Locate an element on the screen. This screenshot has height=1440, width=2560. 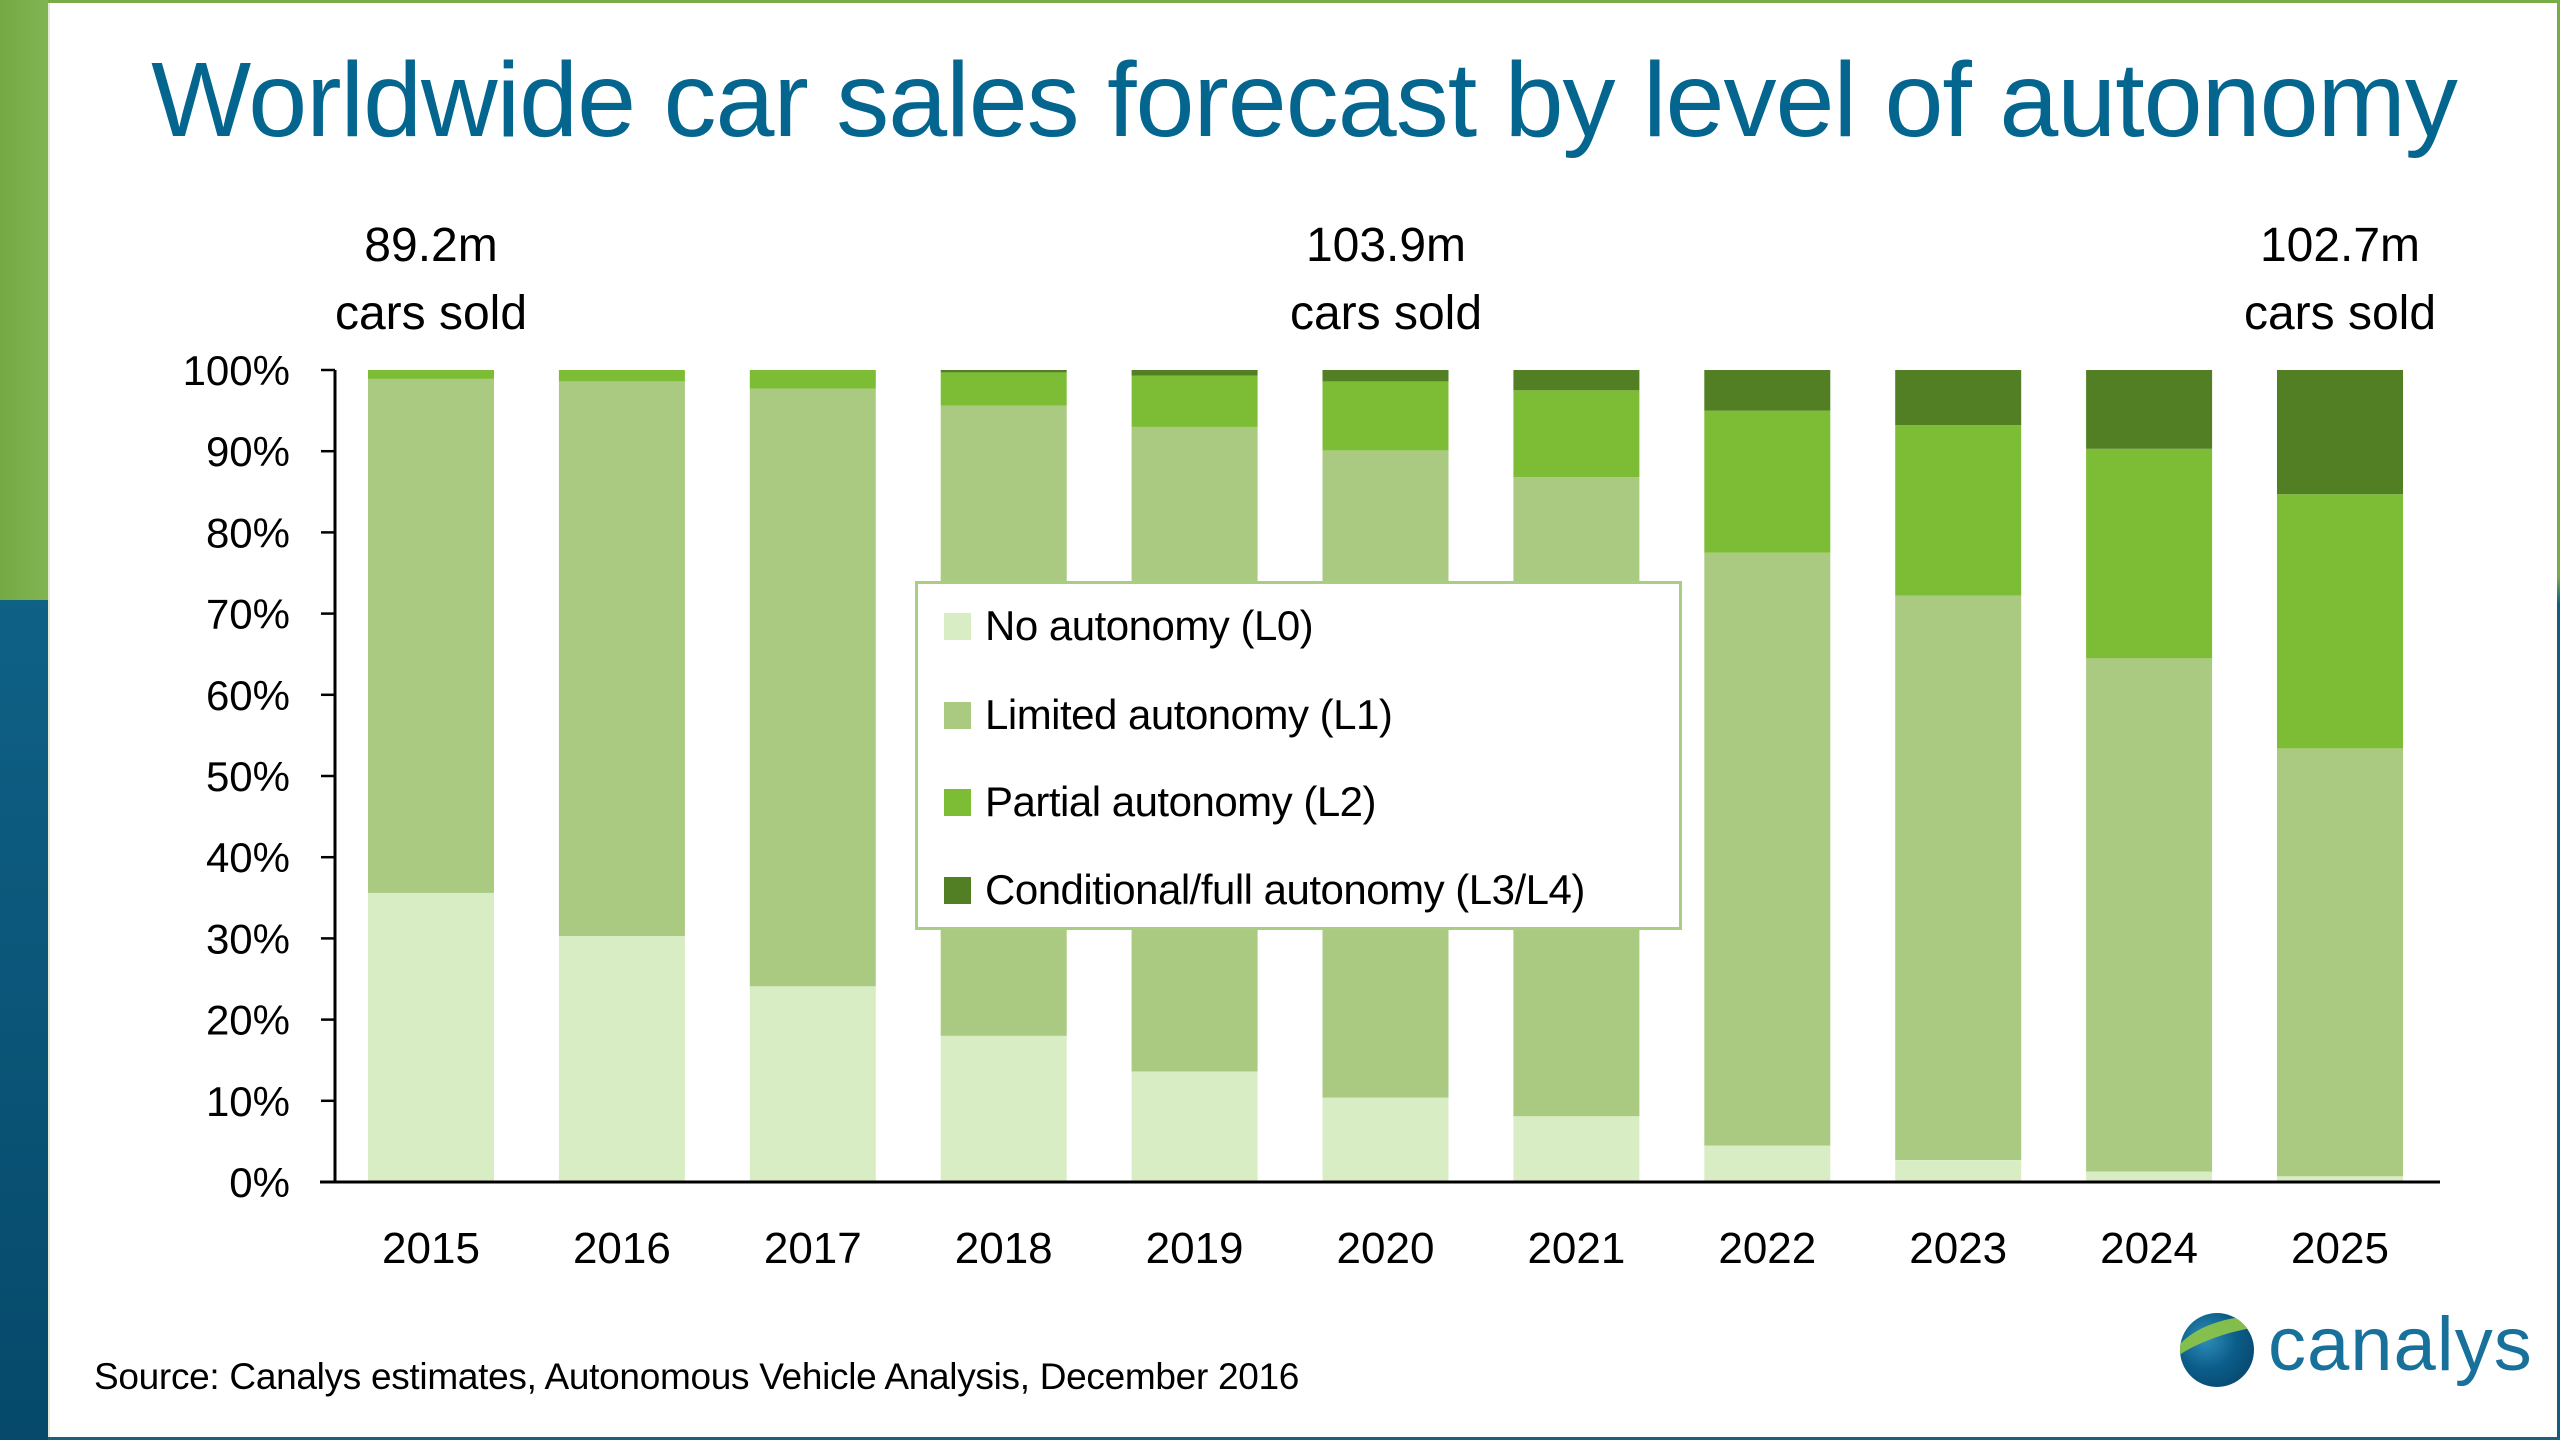
bar-segment-2020-L0 is located at coordinates (1385, 1139).